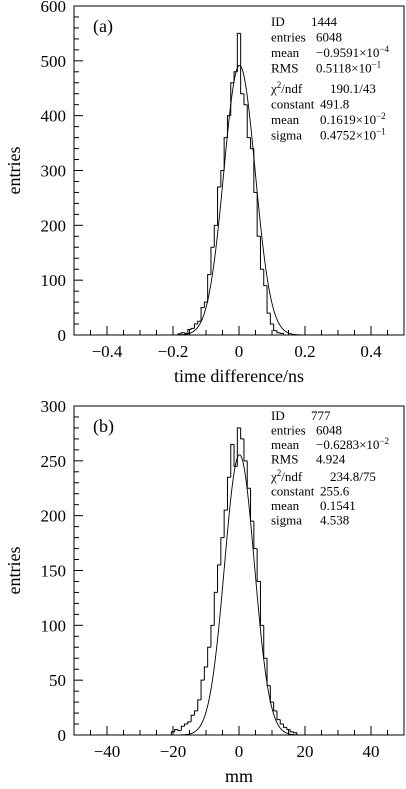  I want to click on stats-value: 0.1541, so click(338, 505).